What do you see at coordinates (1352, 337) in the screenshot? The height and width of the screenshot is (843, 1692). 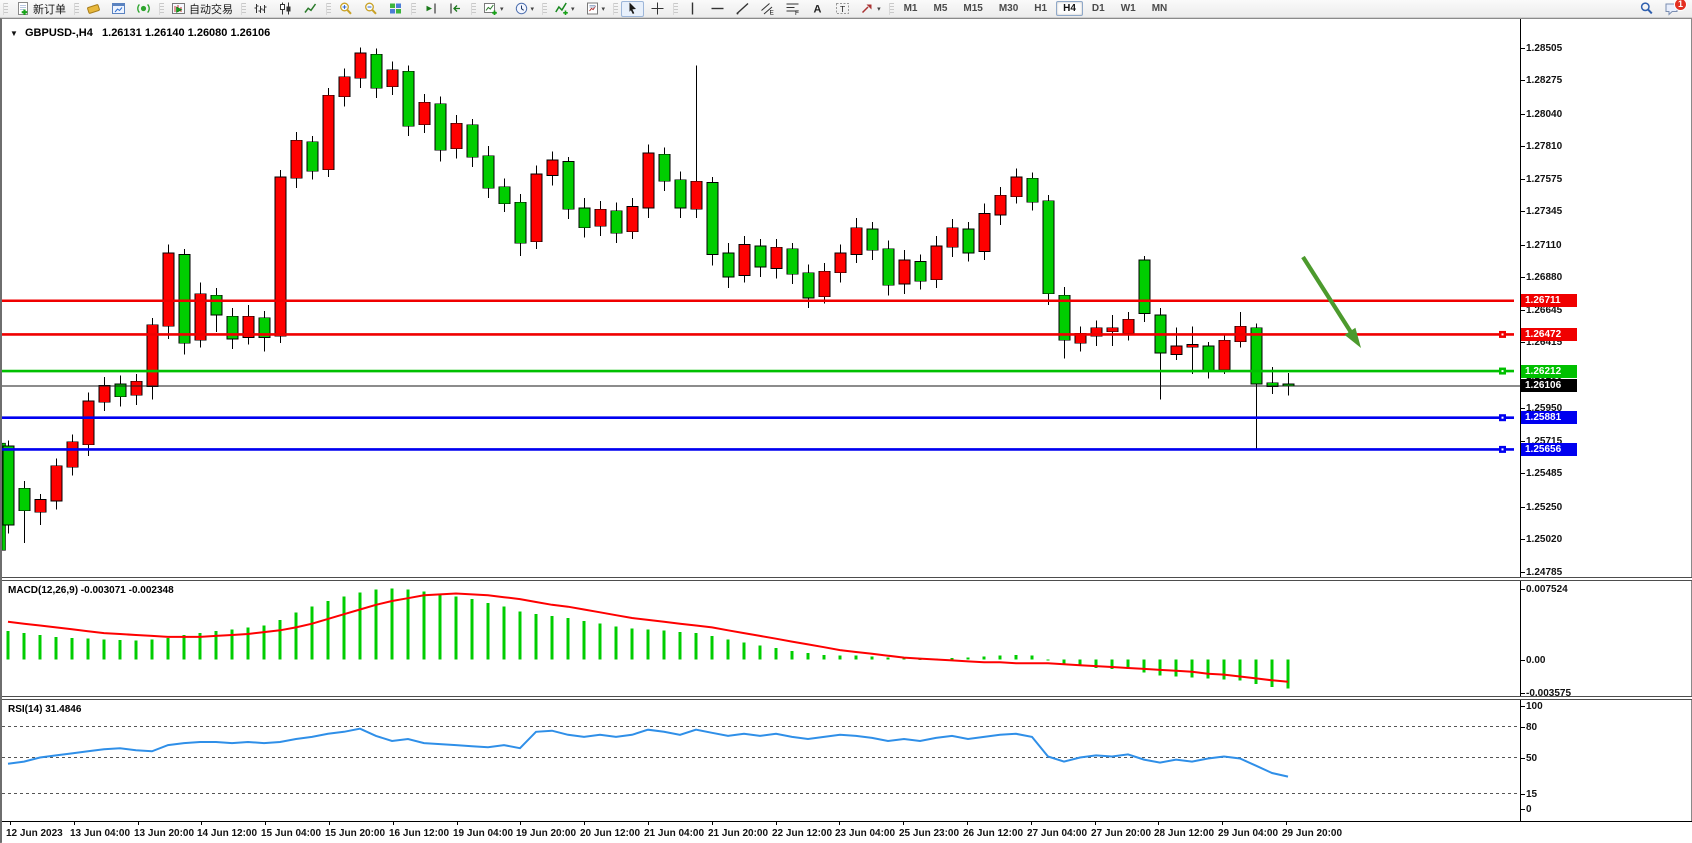 I see `arrow-annotation-head` at bounding box center [1352, 337].